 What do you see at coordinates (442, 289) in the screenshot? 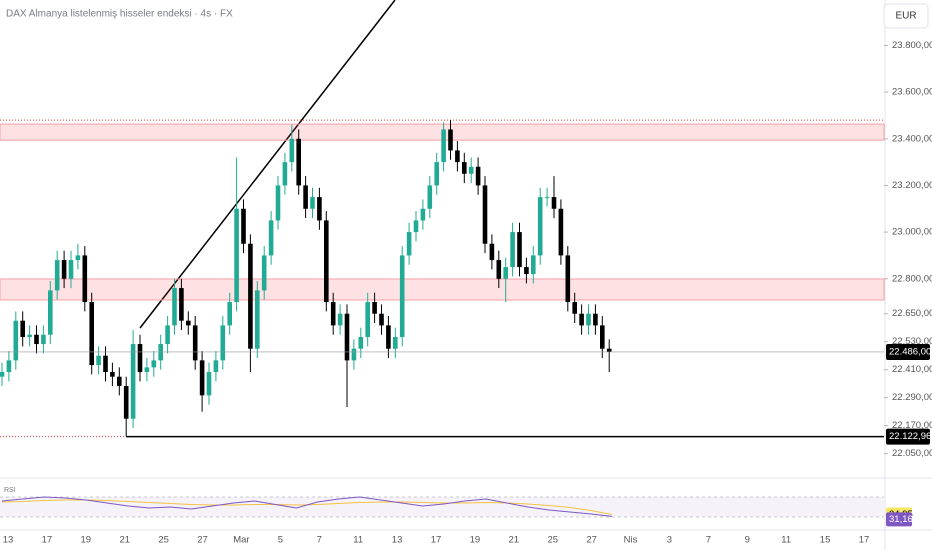
I see `zone` at bounding box center [442, 289].